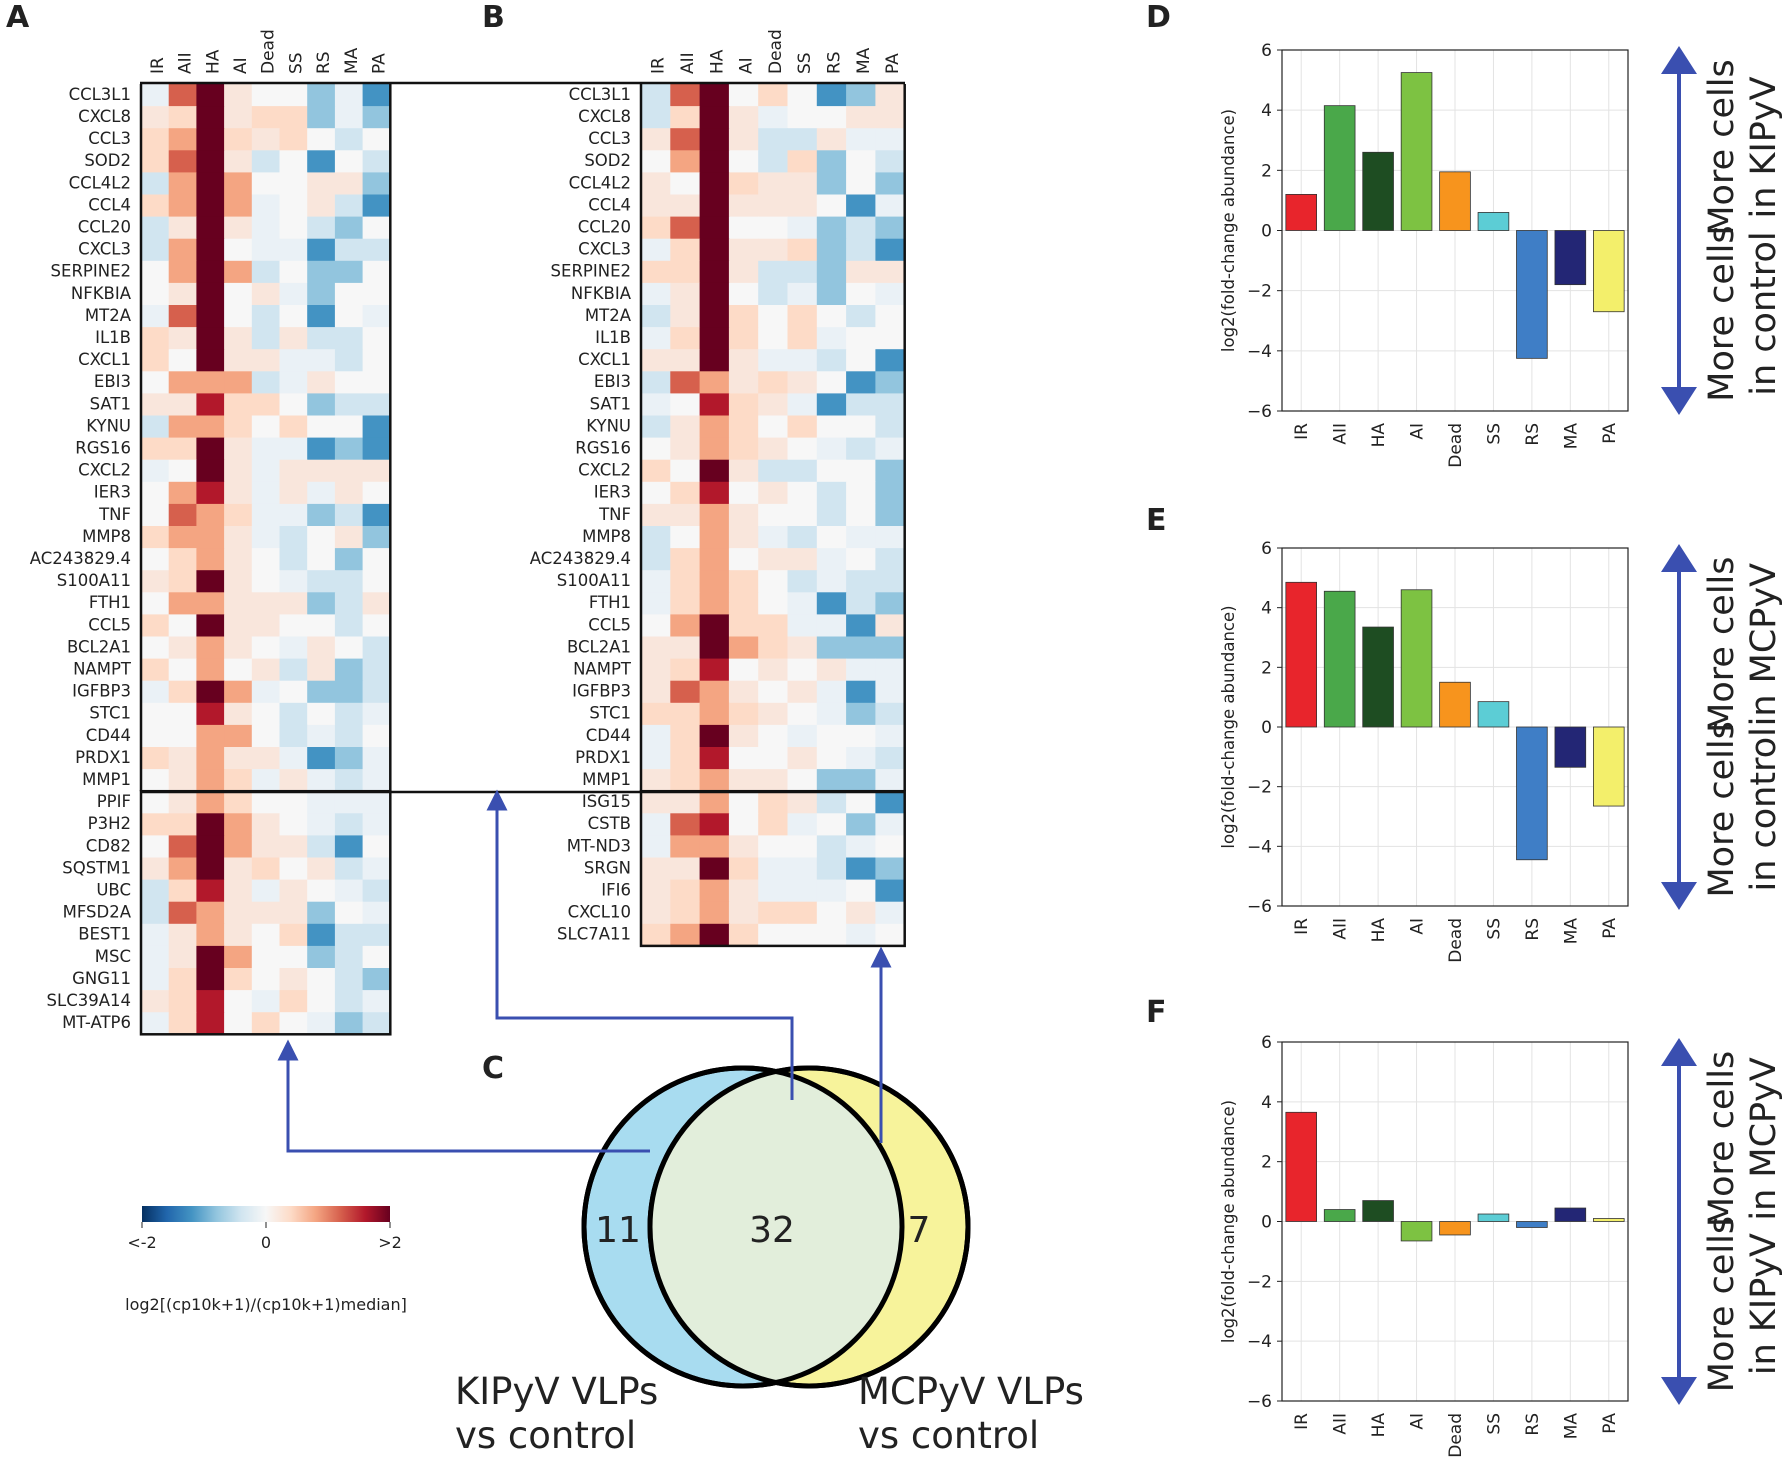 Image resolution: width=1786 pixels, height=1469 pixels. I want to click on gene-label: CCL4L2, so click(600, 182).